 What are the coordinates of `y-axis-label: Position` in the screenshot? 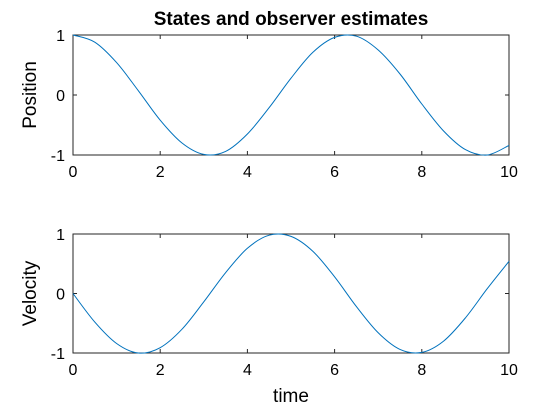 It's located at (30, 95).